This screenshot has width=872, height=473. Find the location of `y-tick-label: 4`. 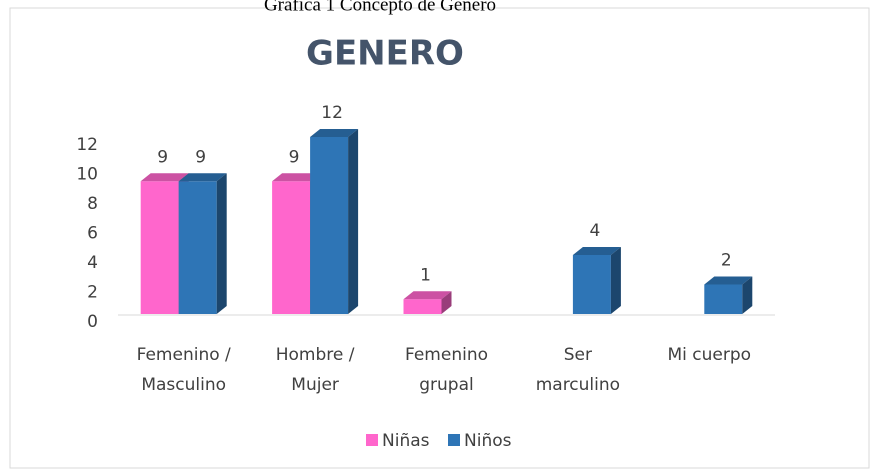

y-tick-label: 4 is located at coordinates (92, 263).